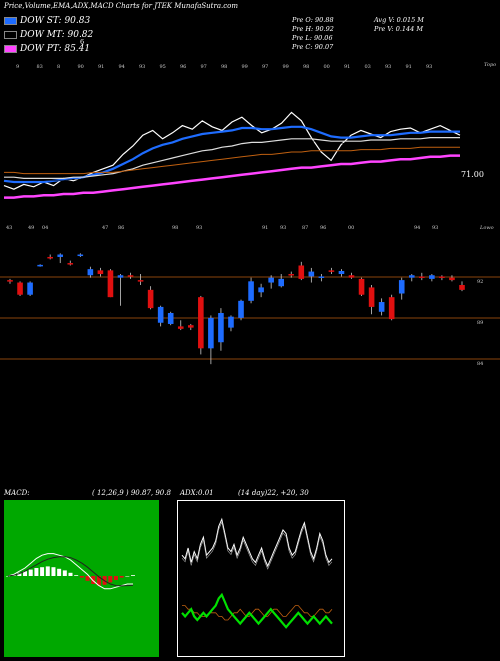 This screenshot has height=661, width=500. What do you see at coordinates (257, 545) in the screenshot?
I see `adx-line-di-plus-shadow` at bounding box center [257, 545].